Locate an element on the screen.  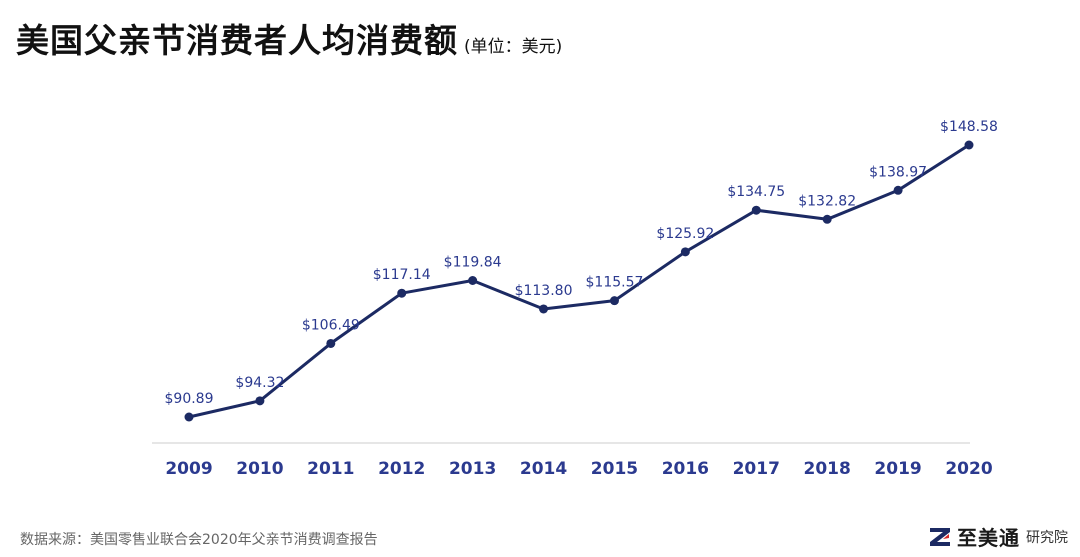
x-tick-label: 2017 is located at coordinates (756, 469).